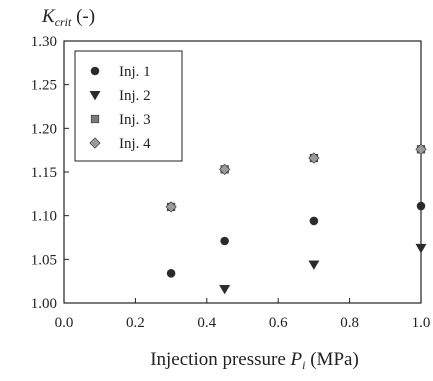 The height and width of the screenshot is (381, 433). I want to click on legend-label: Inj. 4, so click(135, 144).